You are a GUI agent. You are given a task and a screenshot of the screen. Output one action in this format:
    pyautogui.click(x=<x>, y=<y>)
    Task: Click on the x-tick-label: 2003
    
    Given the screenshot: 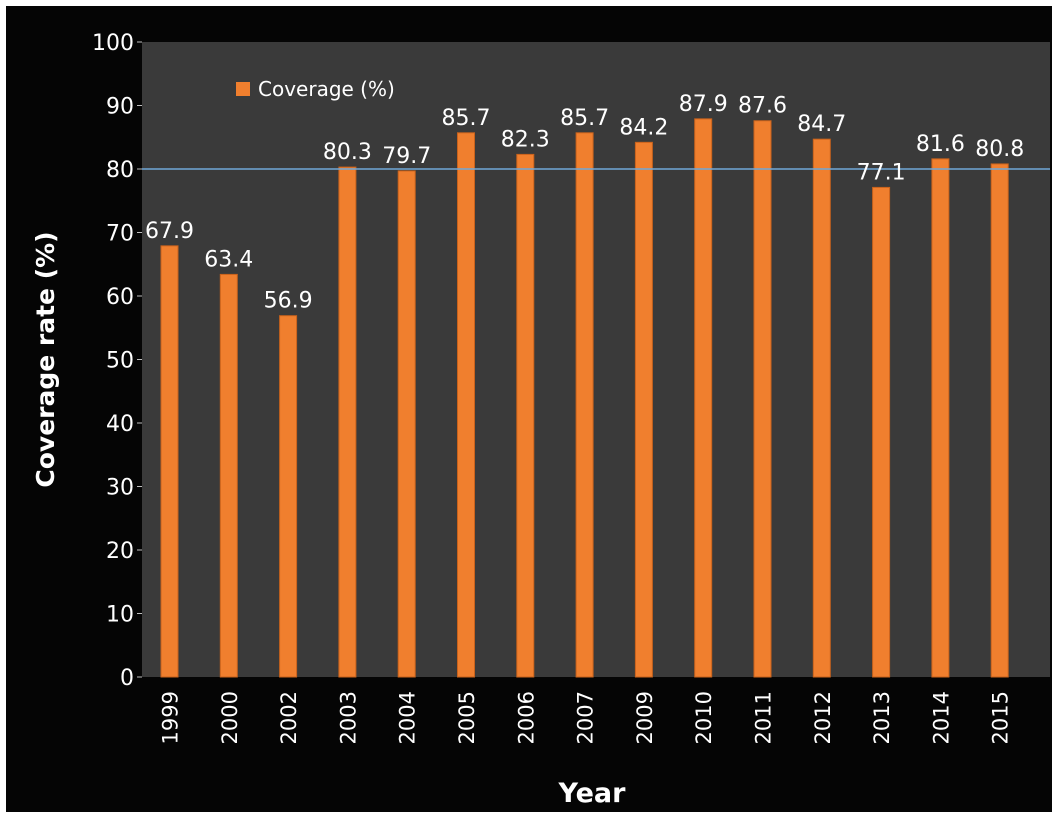 What is the action you would take?
    pyautogui.click(x=348, y=717)
    